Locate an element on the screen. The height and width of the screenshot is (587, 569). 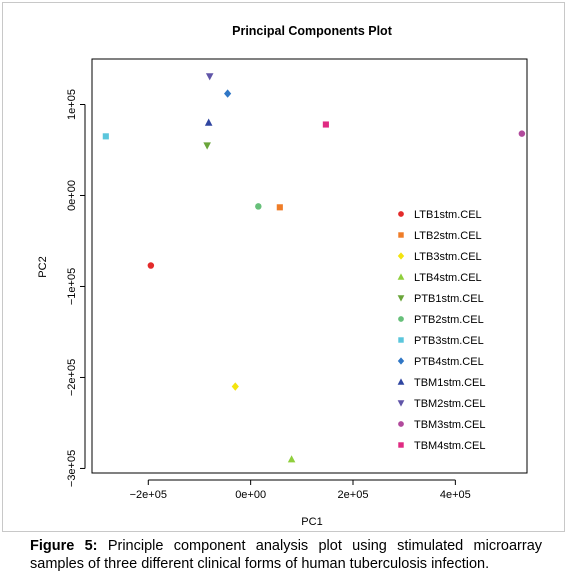
y-axis: 1e+05 0e+00 −1e+05 −2e+05 −3e+05 is located at coordinates (76, 288).